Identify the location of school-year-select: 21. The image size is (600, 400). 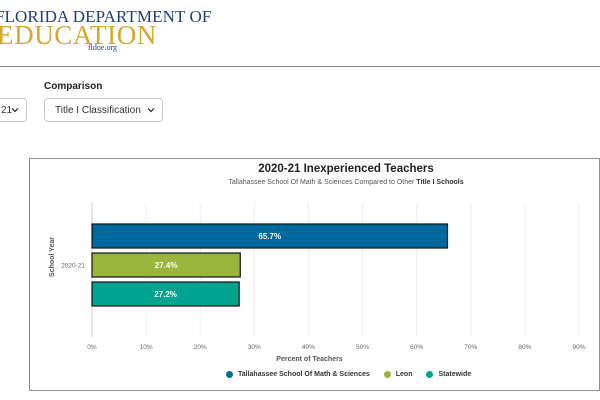
(13, 110).